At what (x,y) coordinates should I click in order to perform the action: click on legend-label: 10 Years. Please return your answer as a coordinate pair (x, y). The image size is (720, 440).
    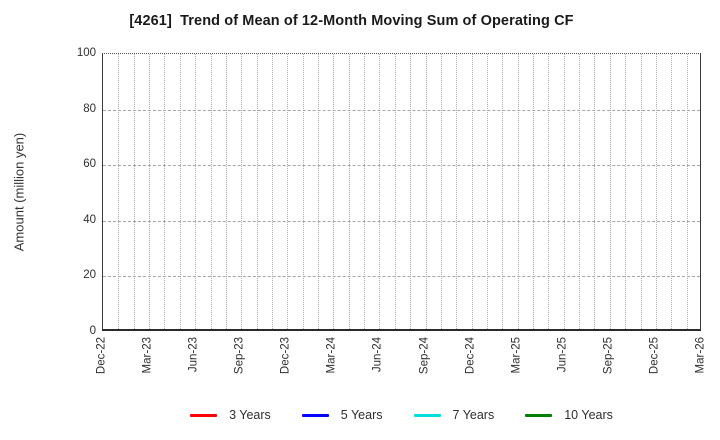
    Looking at the image, I should click on (588, 415).